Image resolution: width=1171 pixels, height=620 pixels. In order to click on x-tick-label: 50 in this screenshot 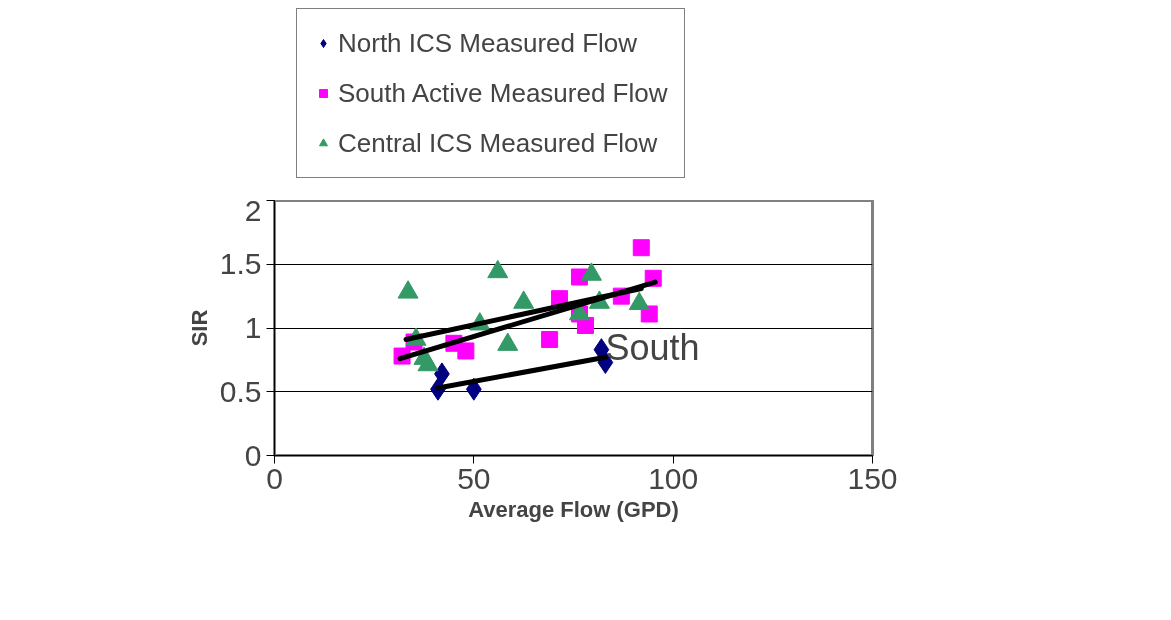, I will do `click(474, 478)`.